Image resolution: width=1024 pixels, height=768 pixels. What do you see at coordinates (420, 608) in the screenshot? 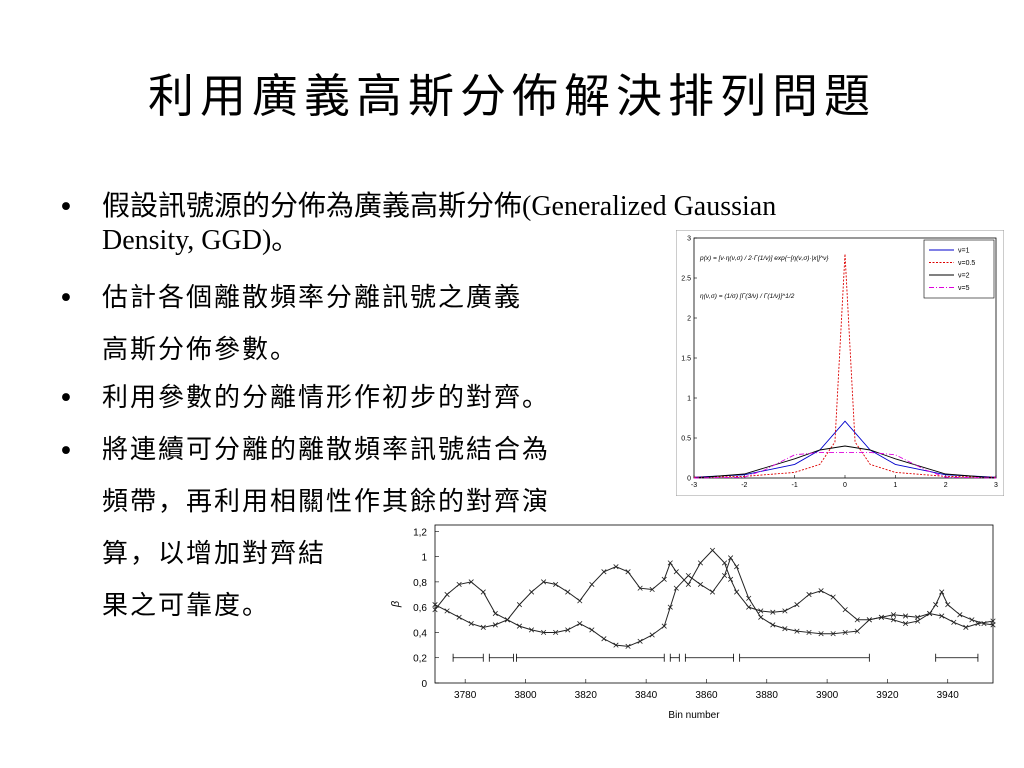
I see `y-tick-label: 0,6` at bounding box center [420, 608].